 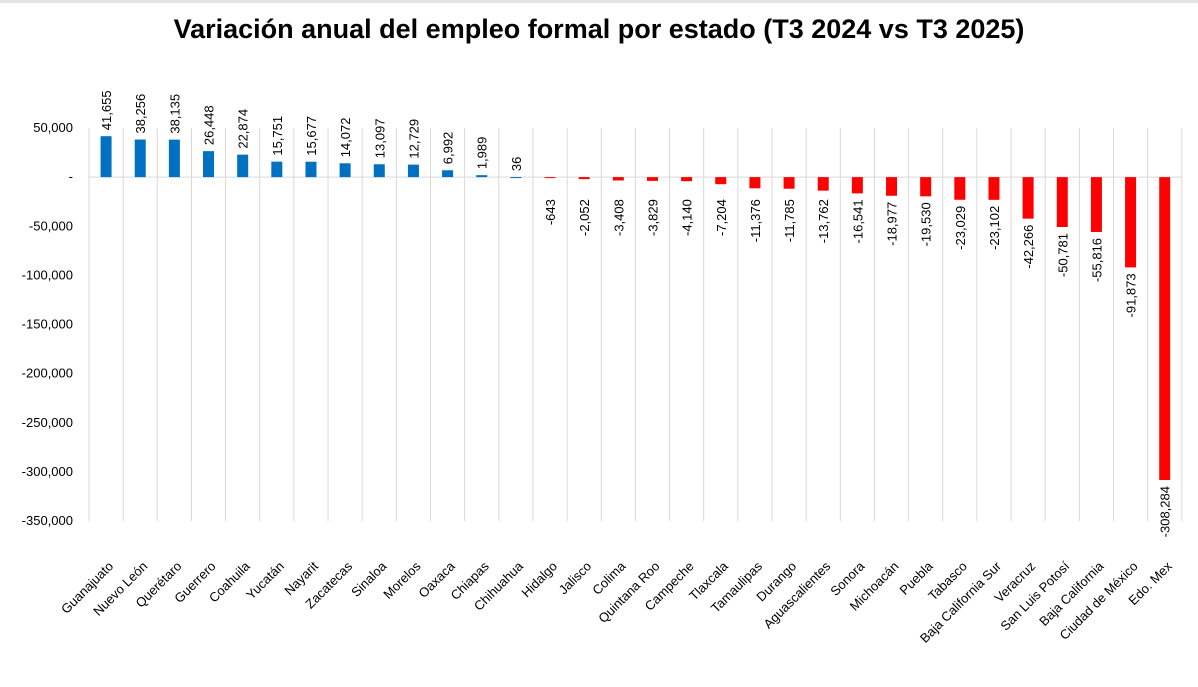 What do you see at coordinates (516, 178) in the screenshot?
I see `bar-chihuahua` at bounding box center [516, 178].